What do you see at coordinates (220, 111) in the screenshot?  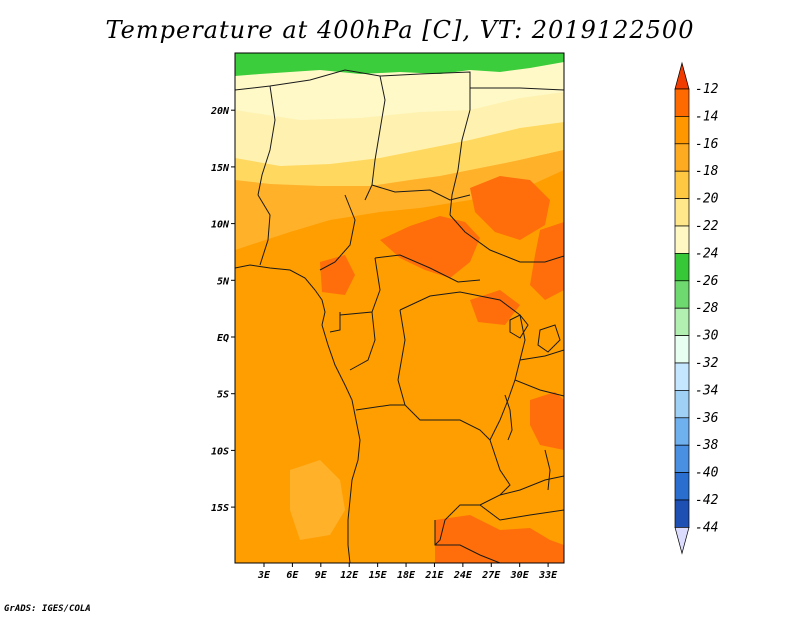 I see `lat-tick-label: 20N` at bounding box center [220, 111].